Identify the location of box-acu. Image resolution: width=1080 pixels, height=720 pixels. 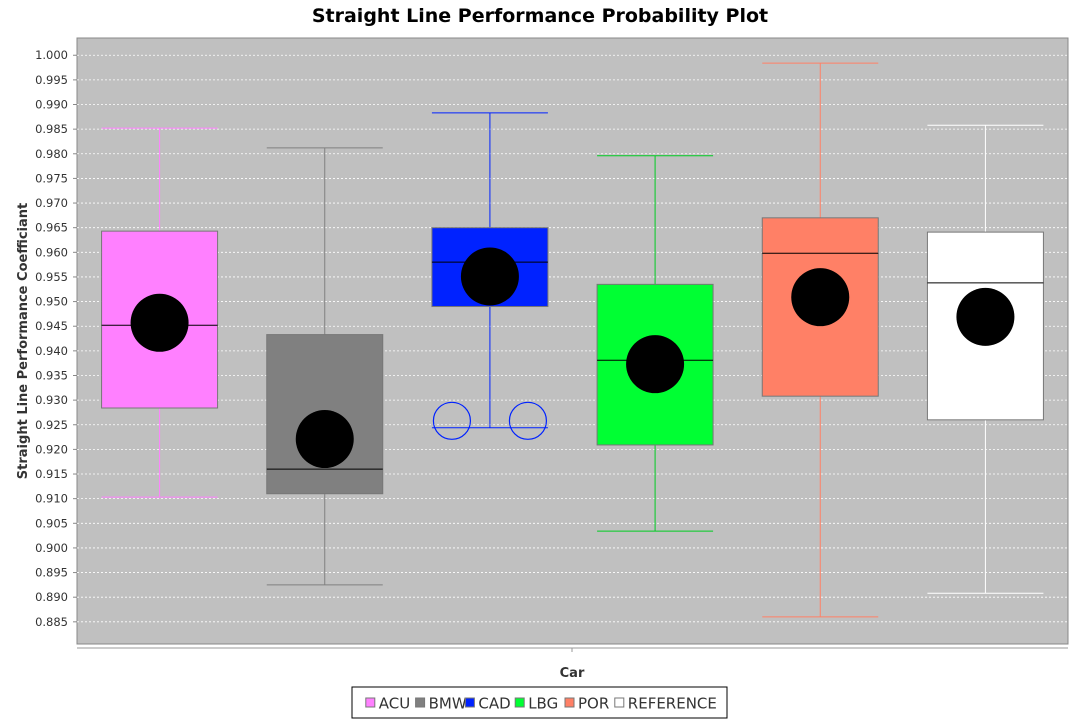
(160, 312).